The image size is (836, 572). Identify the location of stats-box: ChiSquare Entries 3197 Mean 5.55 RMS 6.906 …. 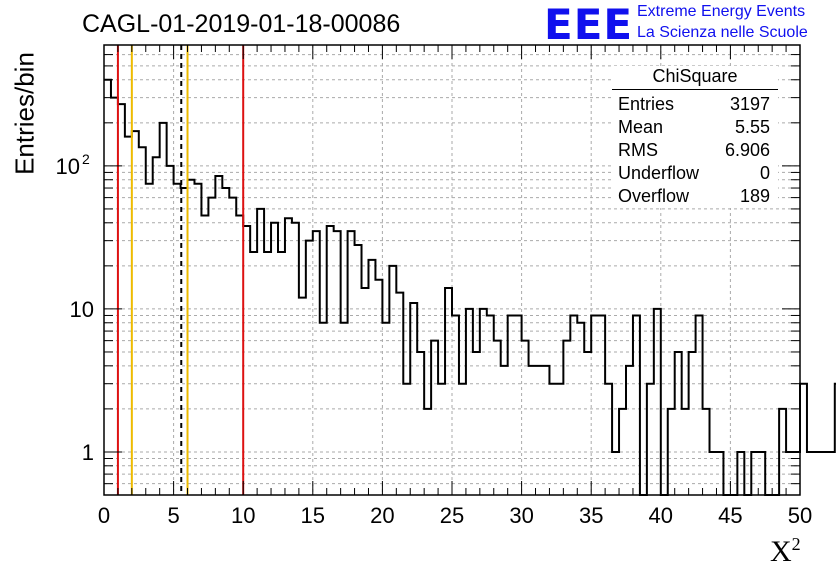
(695, 137).